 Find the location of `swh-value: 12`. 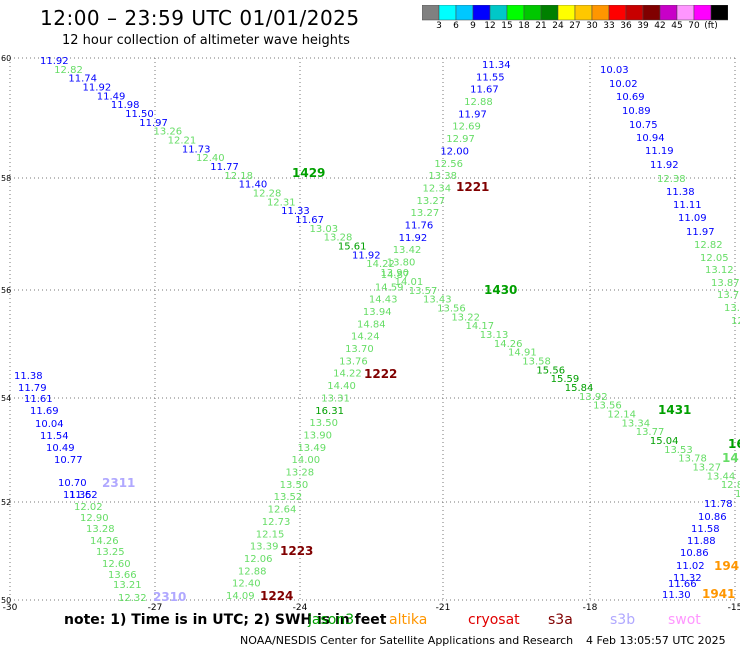

swh-value: 12 is located at coordinates (735, 321).